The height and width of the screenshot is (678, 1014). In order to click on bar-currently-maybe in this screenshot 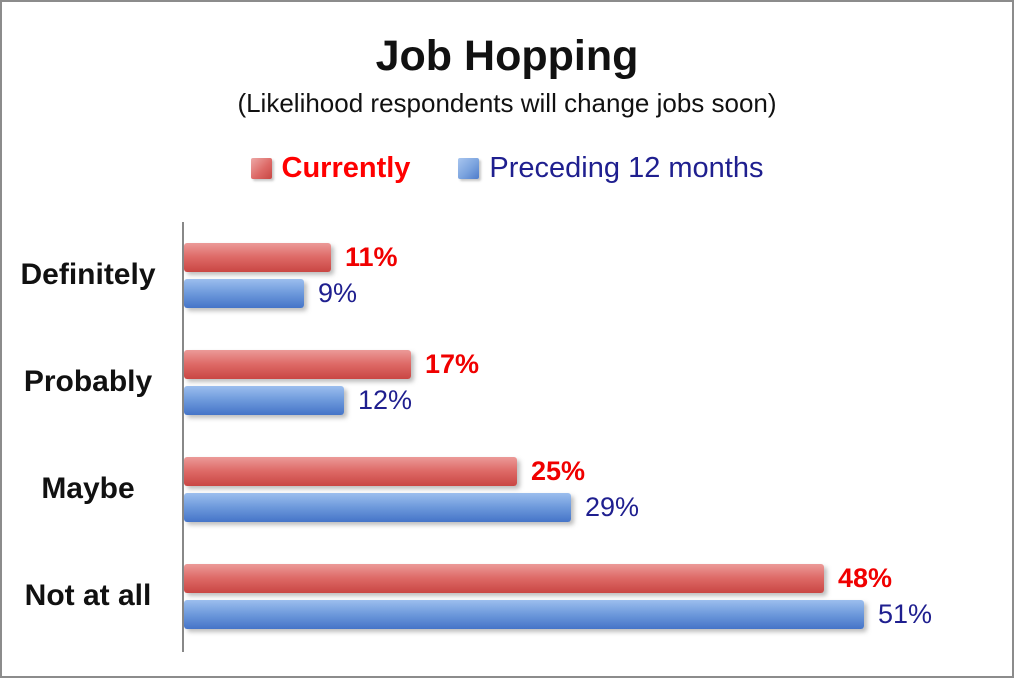, I will do `click(350, 471)`.